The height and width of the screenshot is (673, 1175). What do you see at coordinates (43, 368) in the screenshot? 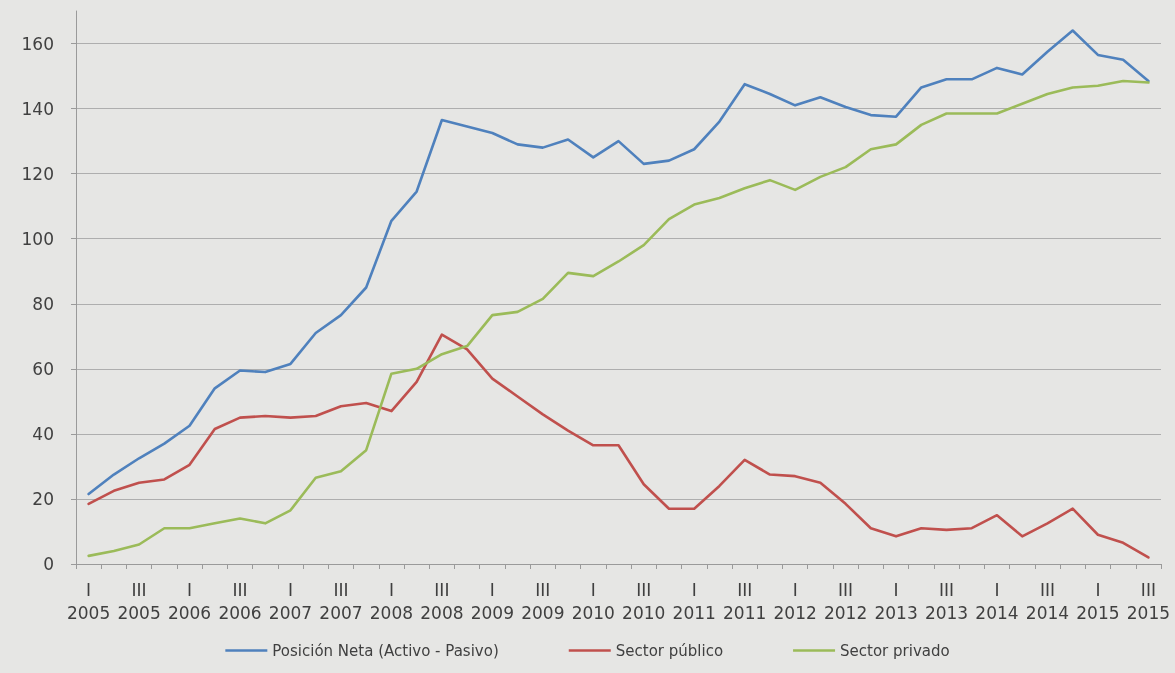
I see `y-tick-label: 60` at bounding box center [43, 368].